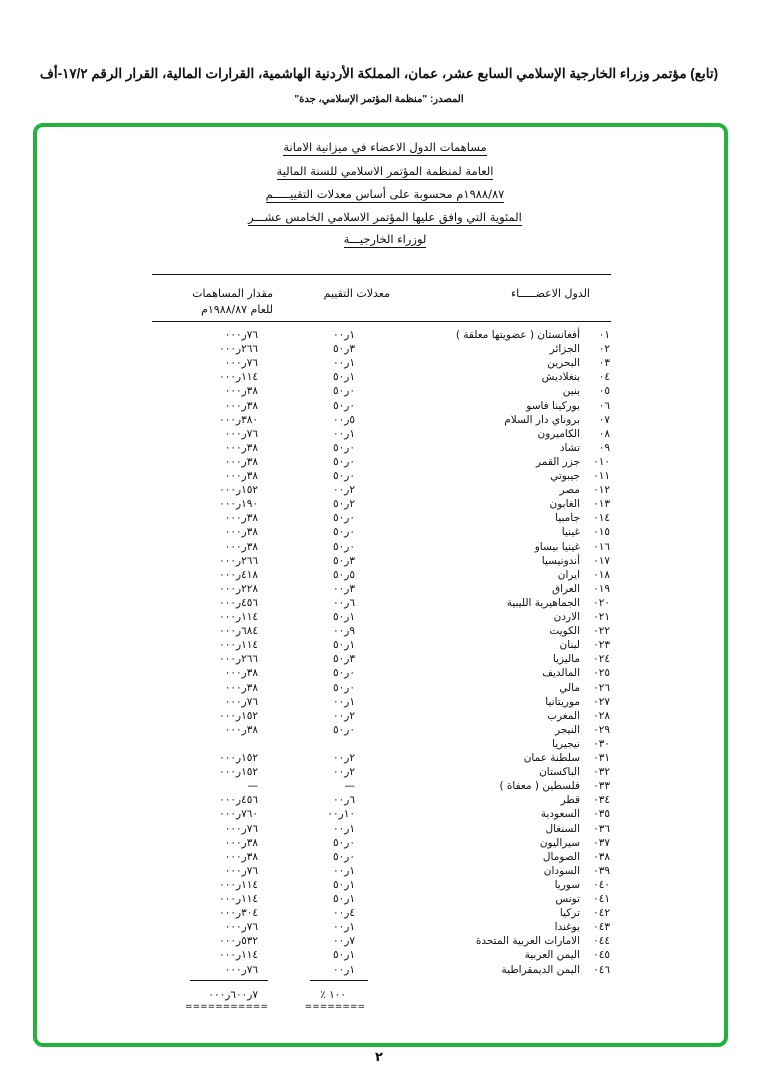 The image size is (758, 1078). I want to click on row-number: ٠٢٠, so click(601, 602).